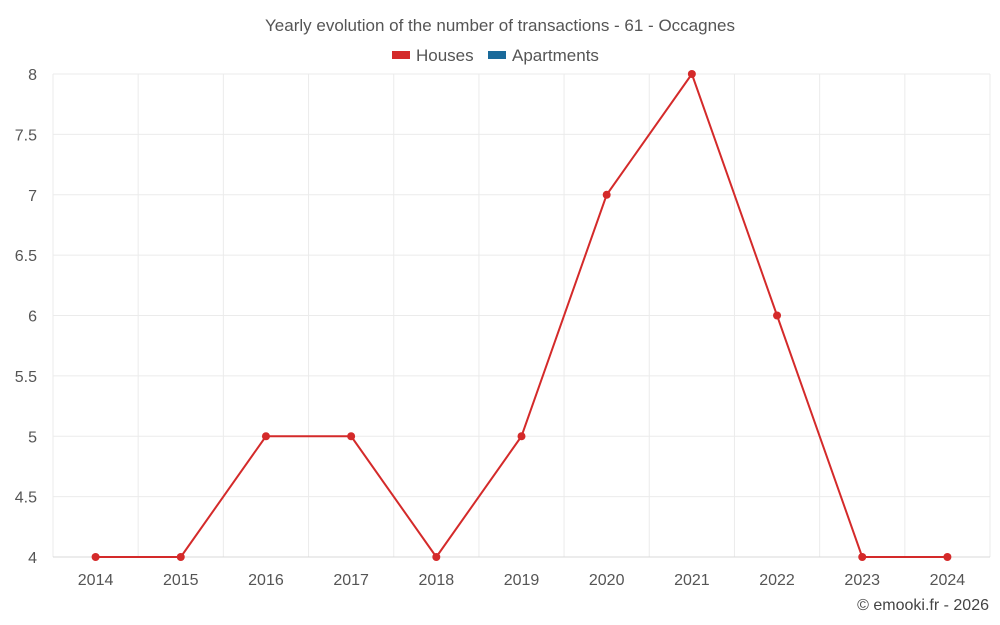  What do you see at coordinates (32, 75) in the screenshot?
I see `y-tick-label: 8` at bounding box center [32, 75].